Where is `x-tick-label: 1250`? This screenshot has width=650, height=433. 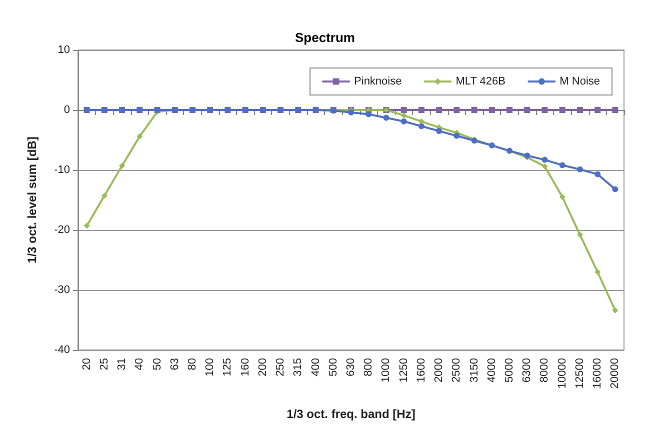 x-tick-label: 1250 is located at coordinates (404, 370).